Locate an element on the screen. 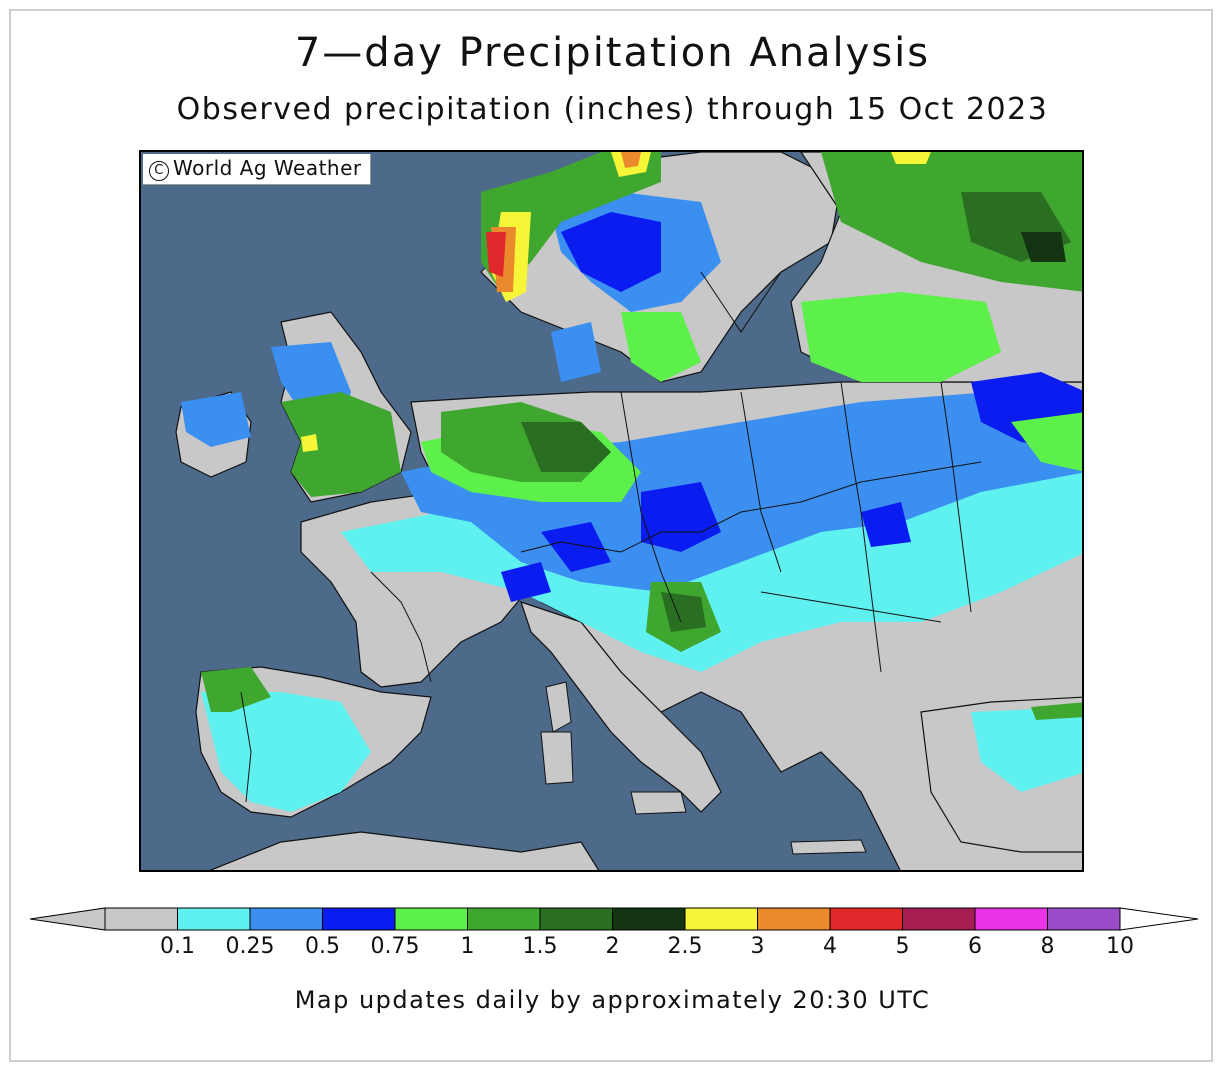 This screenshot has width=1225, height=1077. legend-tick-label: 0.25 is located at coordinates (250, 946).